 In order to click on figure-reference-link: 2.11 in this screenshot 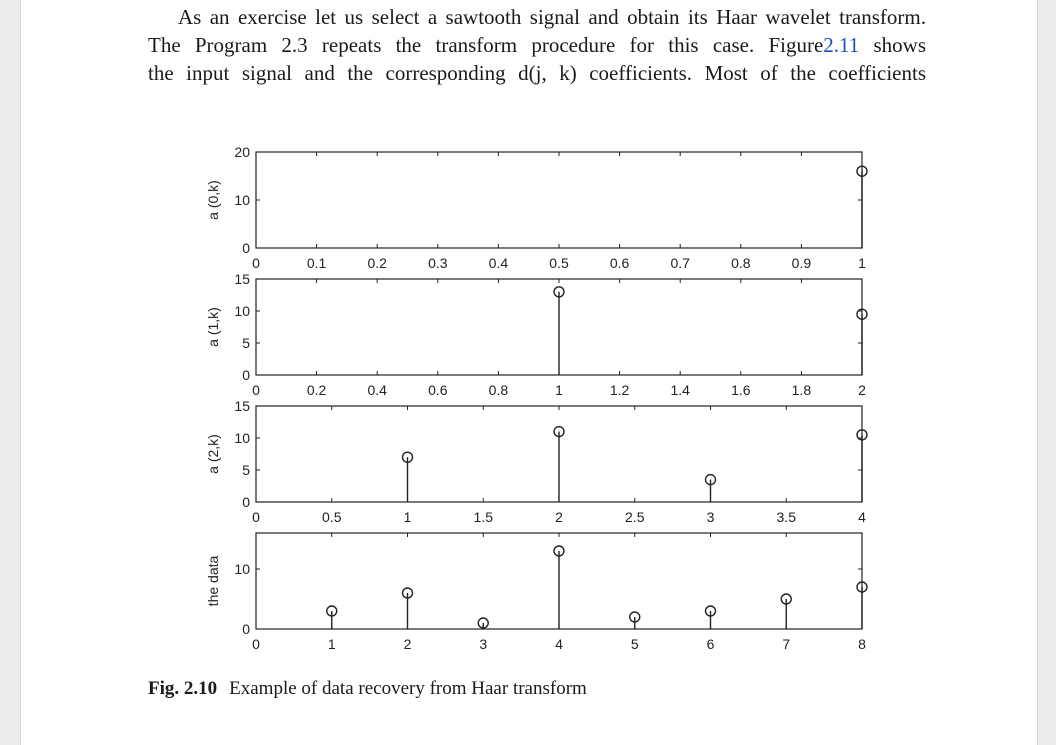, I will do `click(841, 45)`.